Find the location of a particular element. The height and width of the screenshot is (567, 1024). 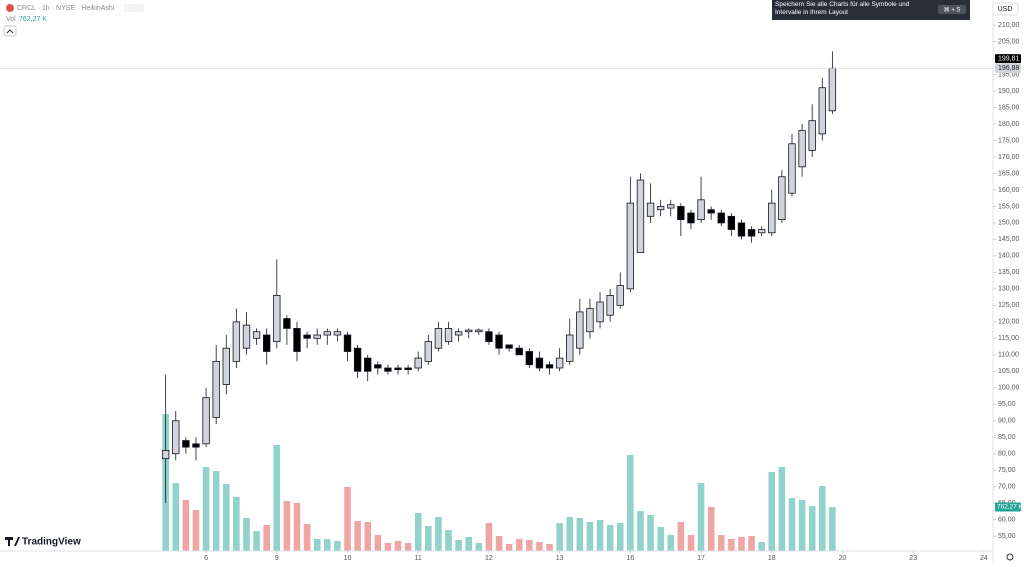

x-tick-label: 13 is located at coordinates (560, 558).